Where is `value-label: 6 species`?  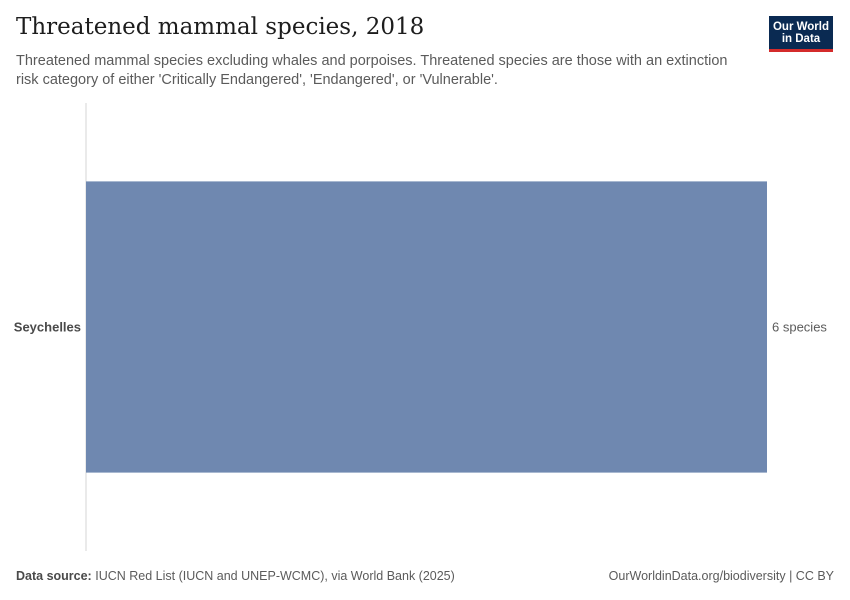 value-label: 6 species is located at coordinates (799, 327).